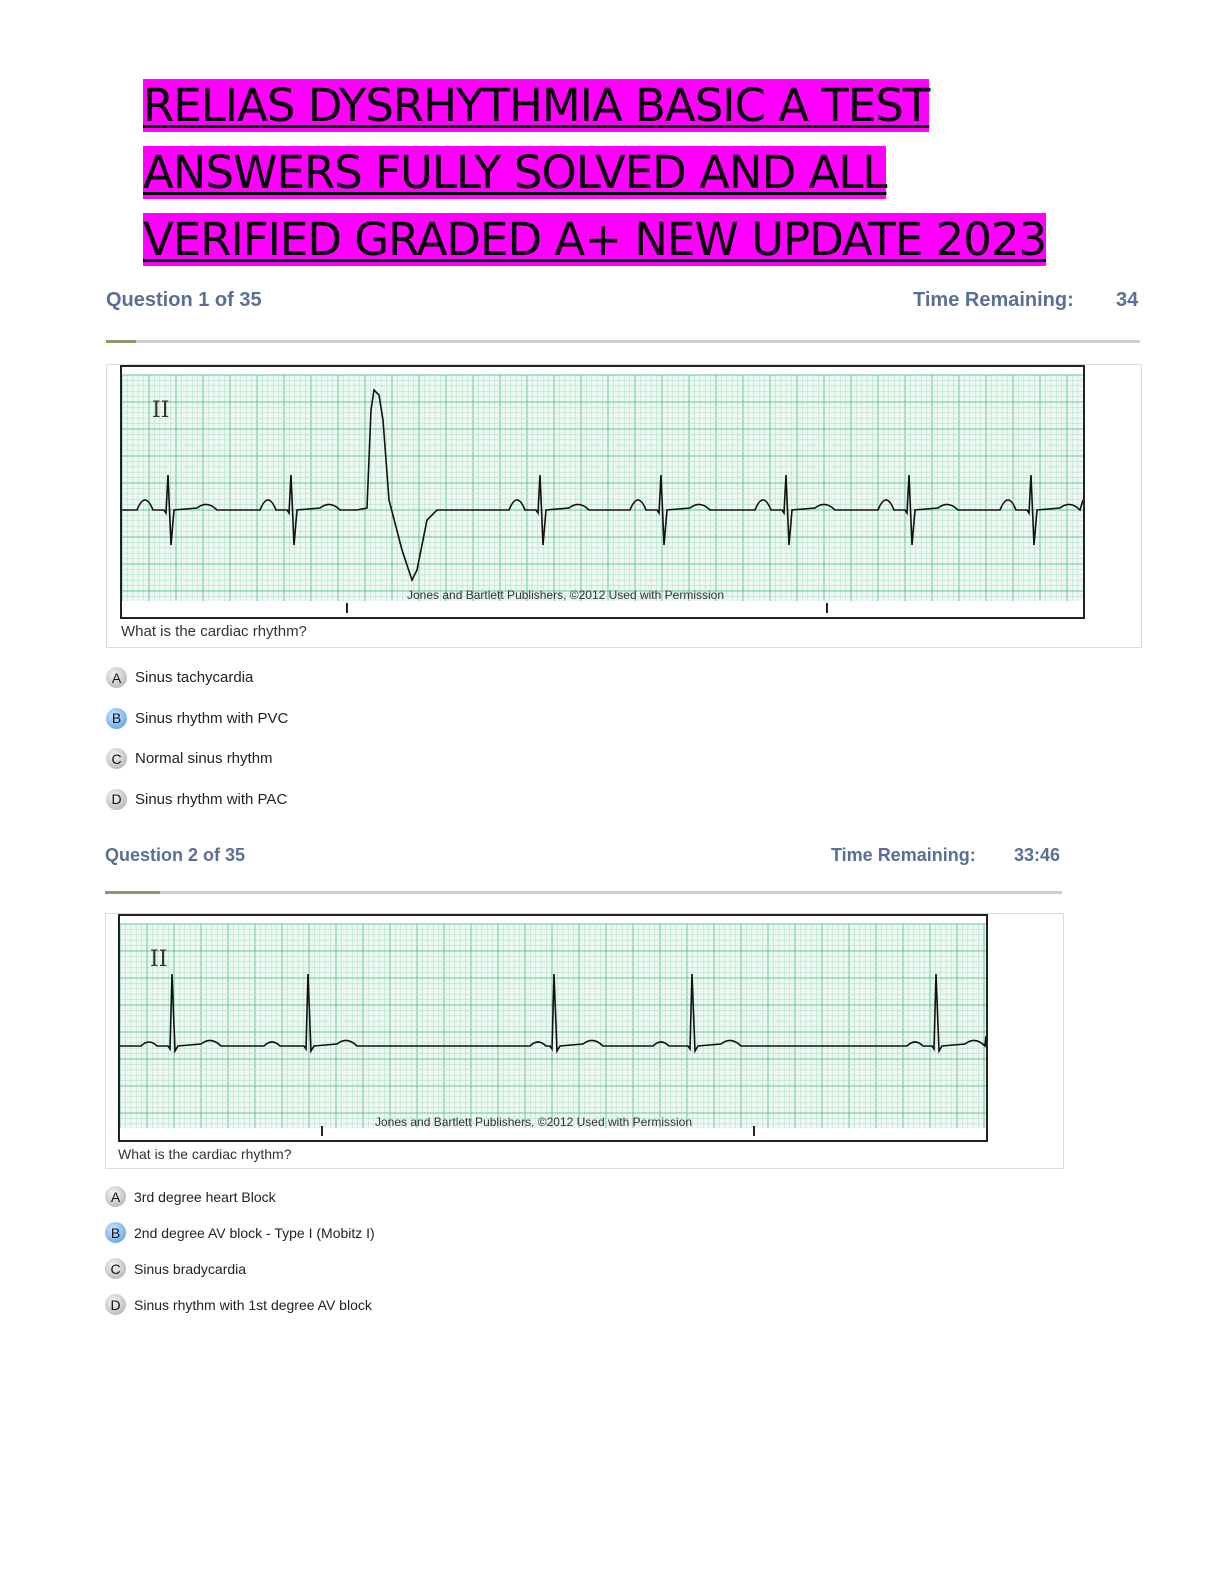 The width and height of the screenshot is (1224, 1584). Describe the element at coordinates (595, 239) in the screenshot. I see `title-line: VERIFIED GRADED A+ NEW UPDATE 2023` at that location.